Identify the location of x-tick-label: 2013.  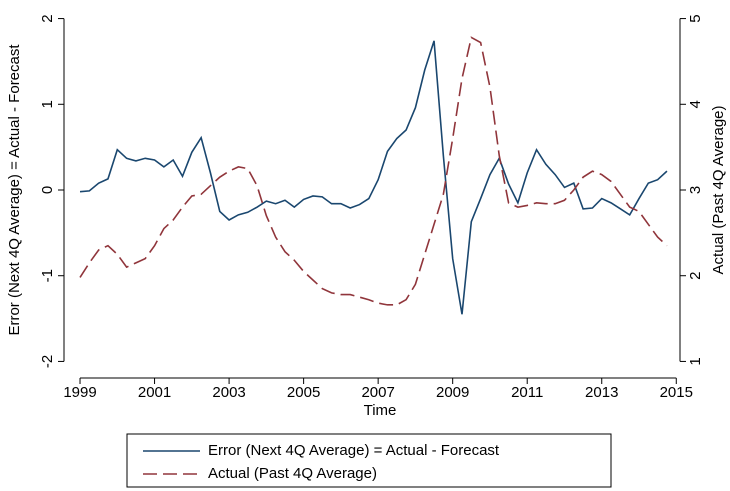
(601, 392).